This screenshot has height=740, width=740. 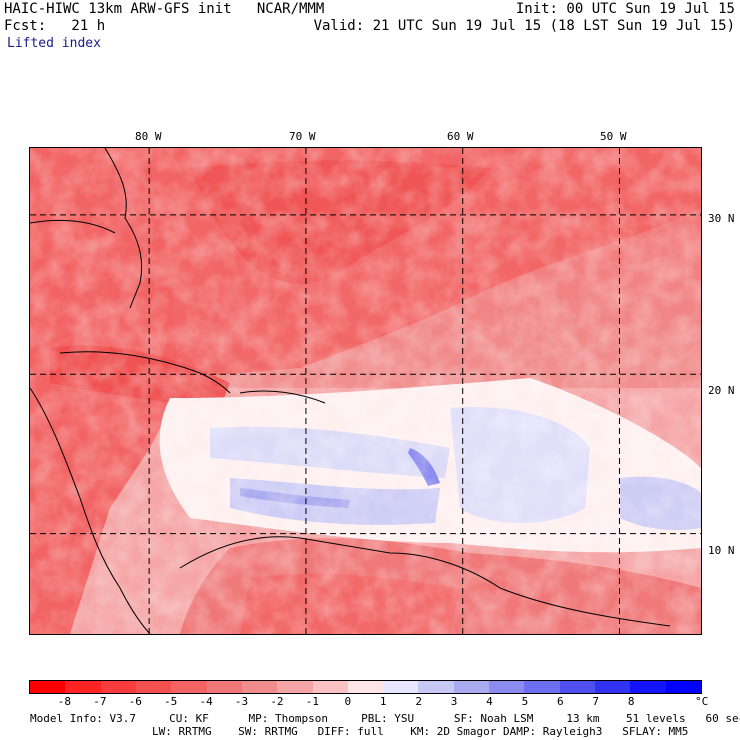 I want to click on colorbar-tick-label: 1, so click(x=383, y=701).